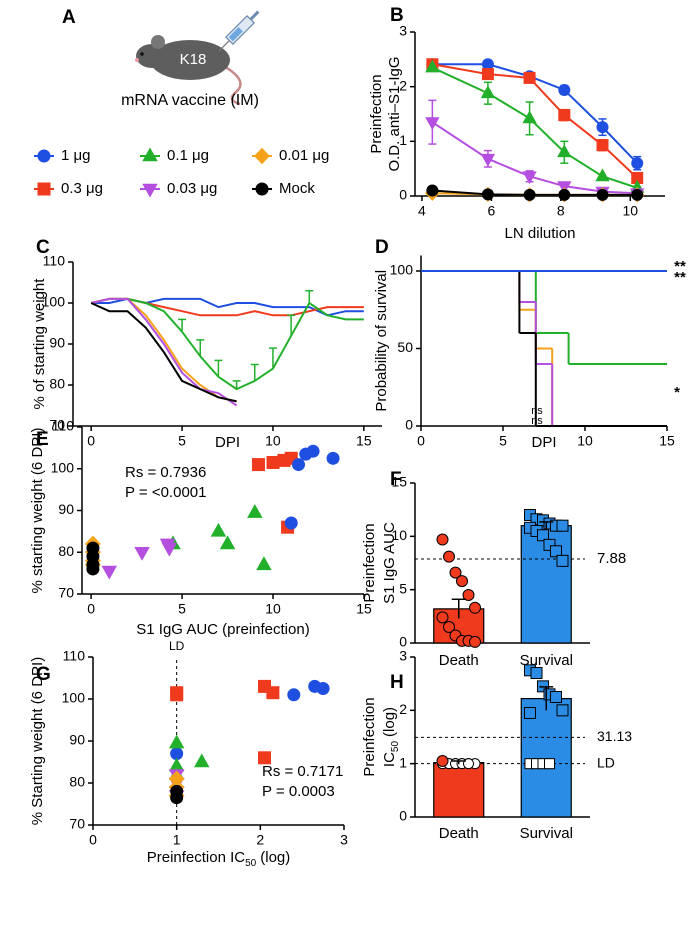 This screenshot has width=700, height=936. I want to click on label-part: Preinfection IC, so click(196, 857).